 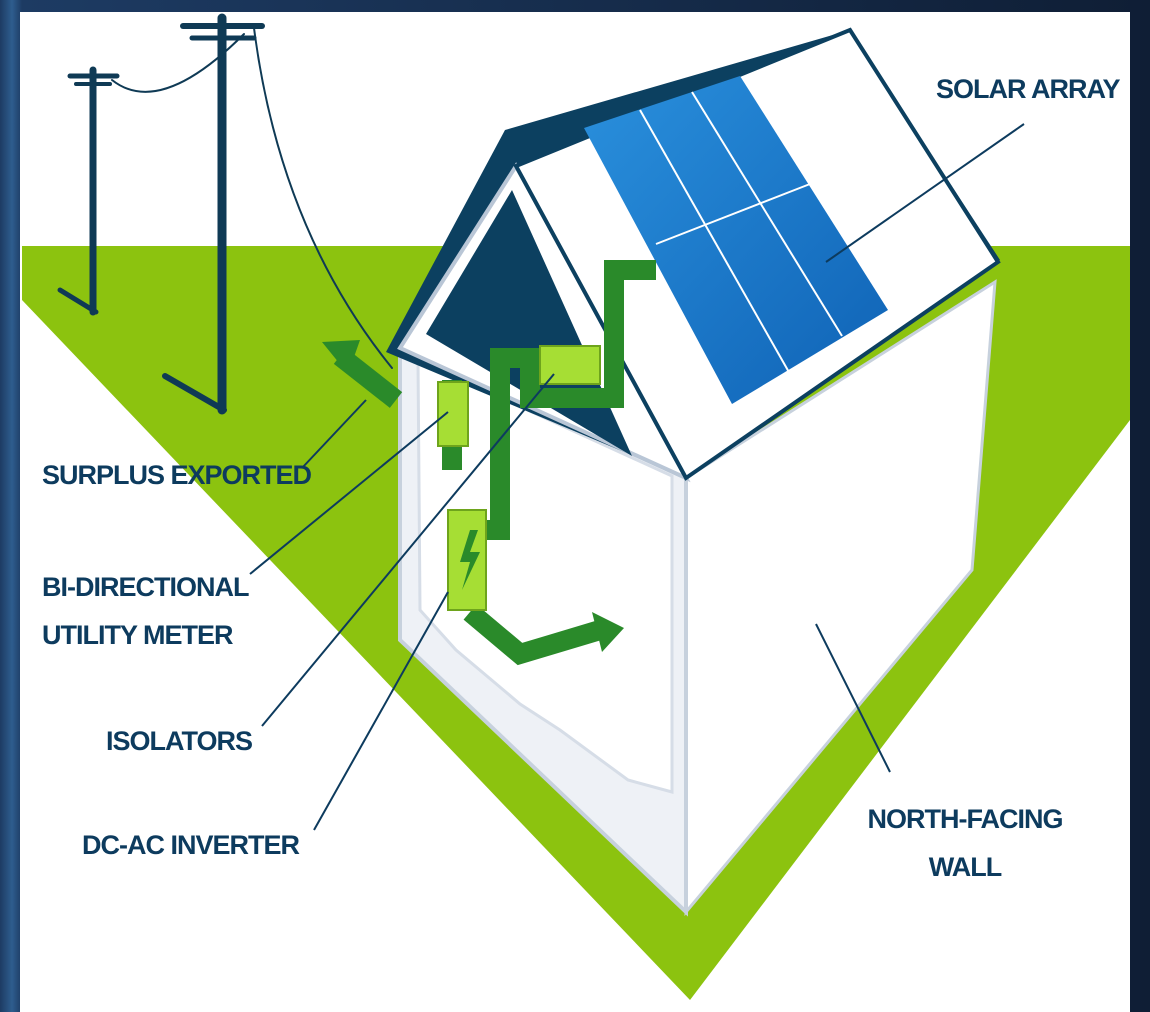 What do you see at coordinates (177, 475) in the screenshot?
I see `label-surplus-exported: SURPLUS EXPORTED` at bounding box center [177, 475].